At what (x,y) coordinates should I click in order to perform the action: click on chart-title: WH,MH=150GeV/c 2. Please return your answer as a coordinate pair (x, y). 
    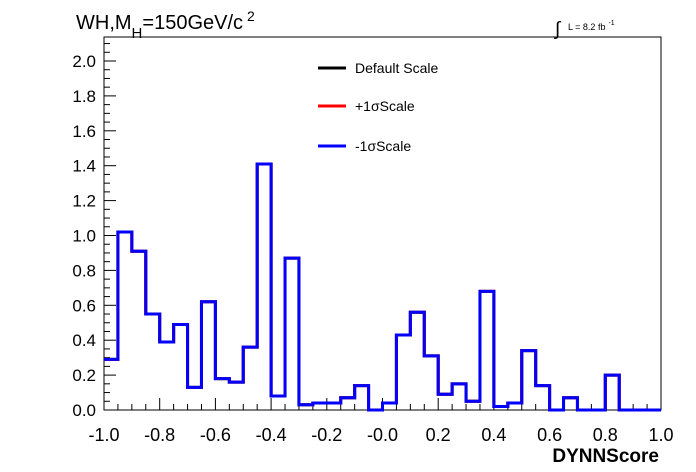
    Looking at the image, I should click on (165, 25).